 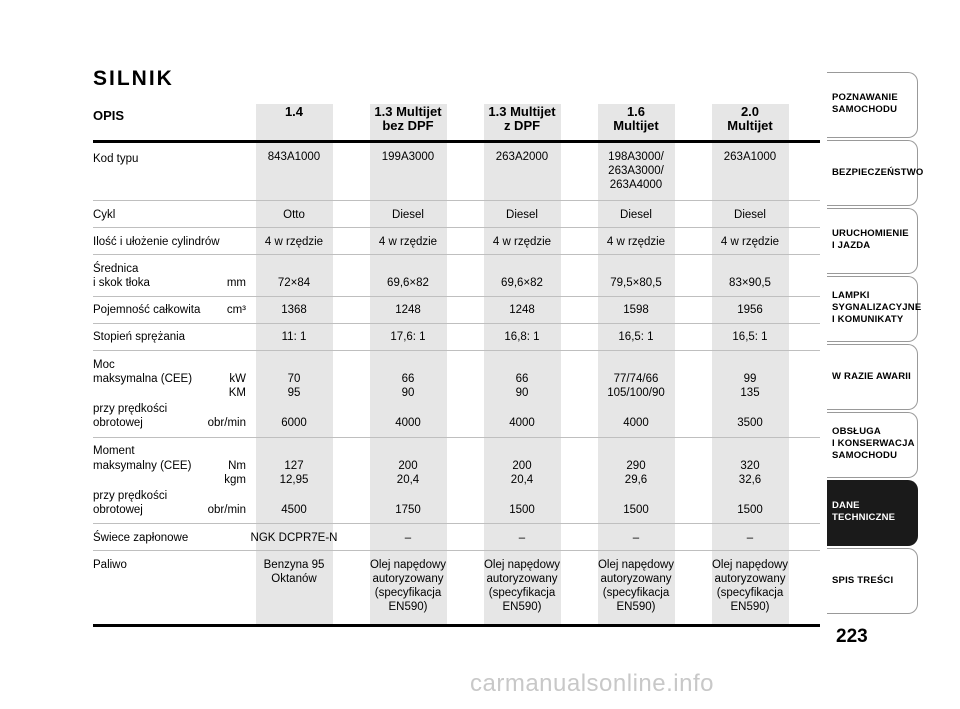 I want to click on sidebar-tab-2: BEZPIECZEŃSTWO, so click(x=875, y=173).